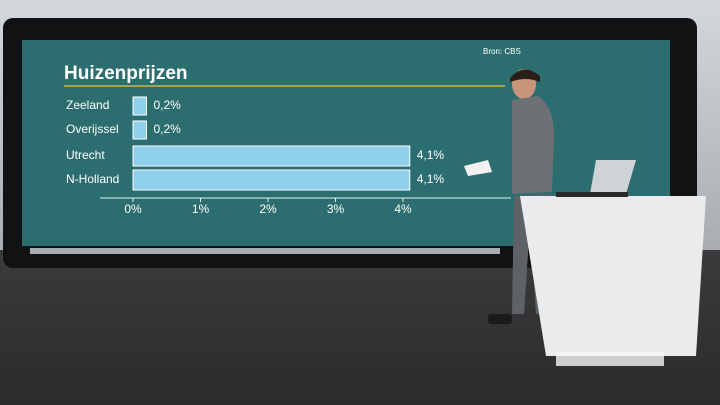  Describe the element at coordinates (126, 73) in the screenshot. I see `chart-title: Huizenprijzen` at that location.